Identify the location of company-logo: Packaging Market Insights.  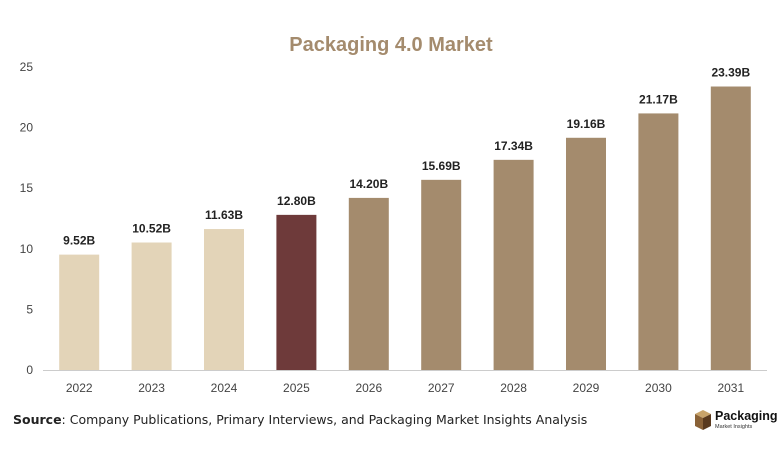
(736, 421).